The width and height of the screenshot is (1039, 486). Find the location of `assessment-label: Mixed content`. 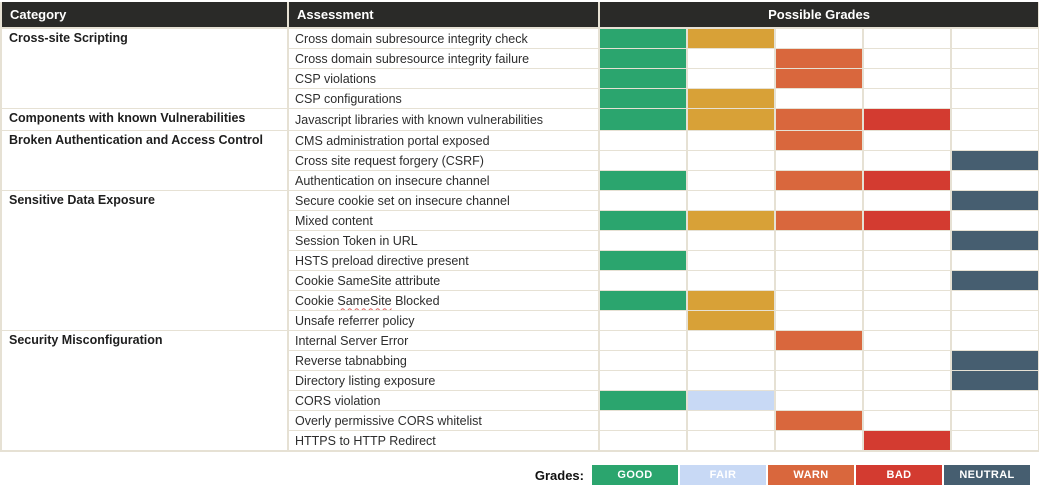

assessment-label: Mixed content is located at coordinates (334, 220).